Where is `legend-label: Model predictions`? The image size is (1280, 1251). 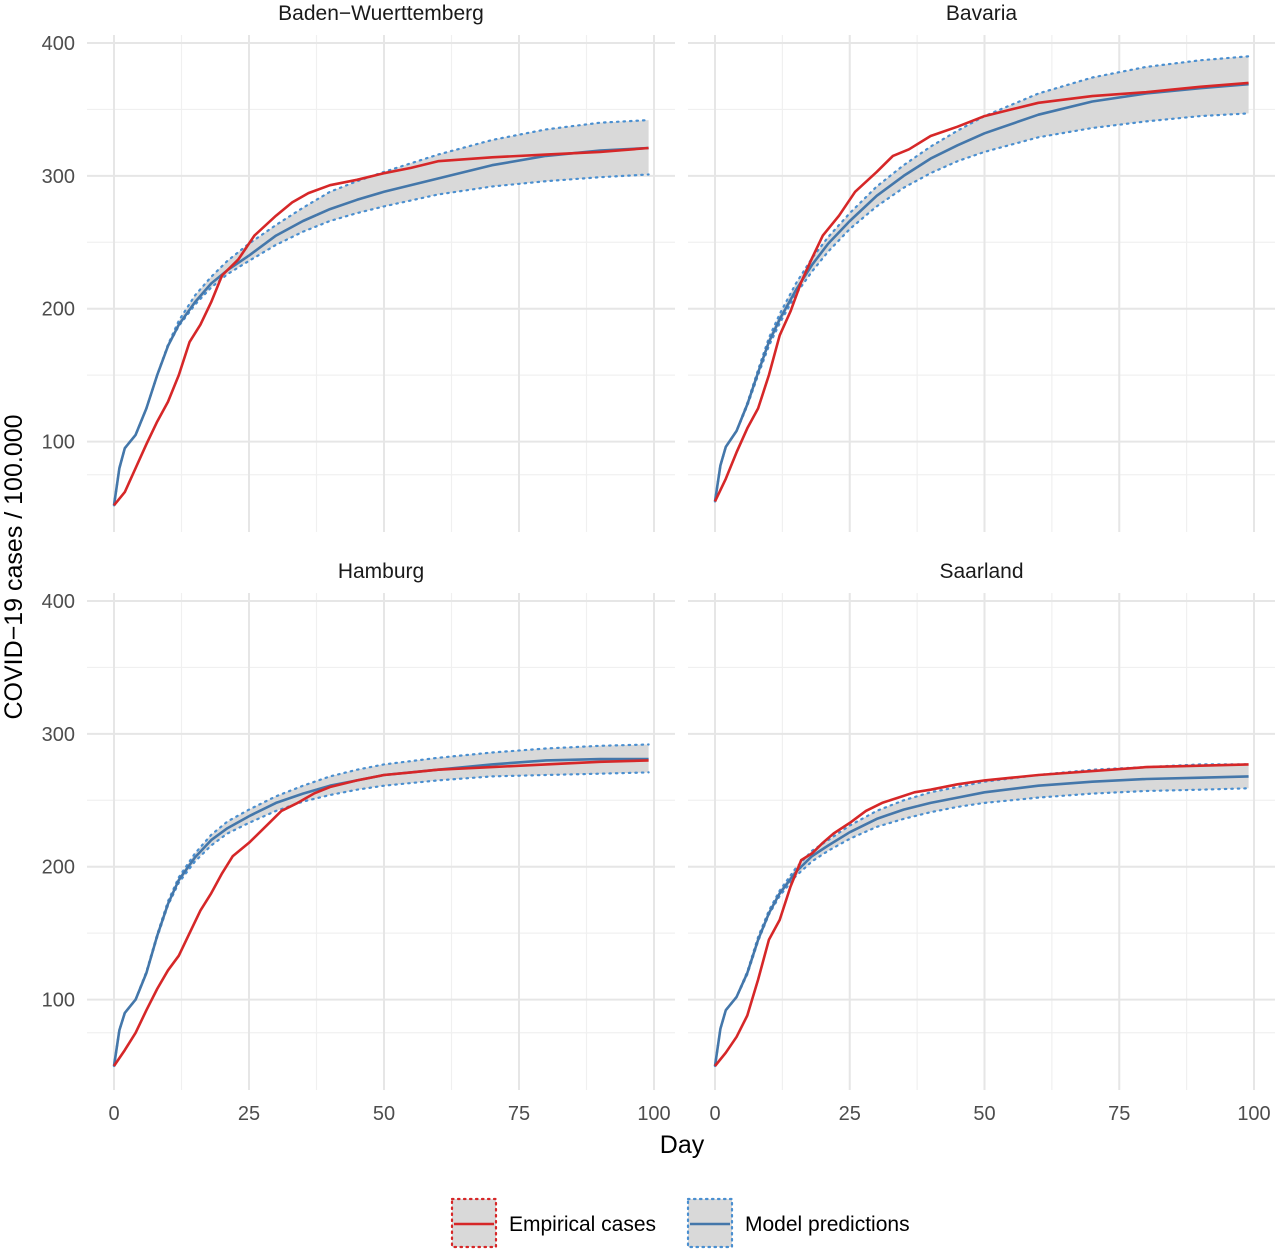
legend-label: Model predictions is located at coordinates (827, 1224).